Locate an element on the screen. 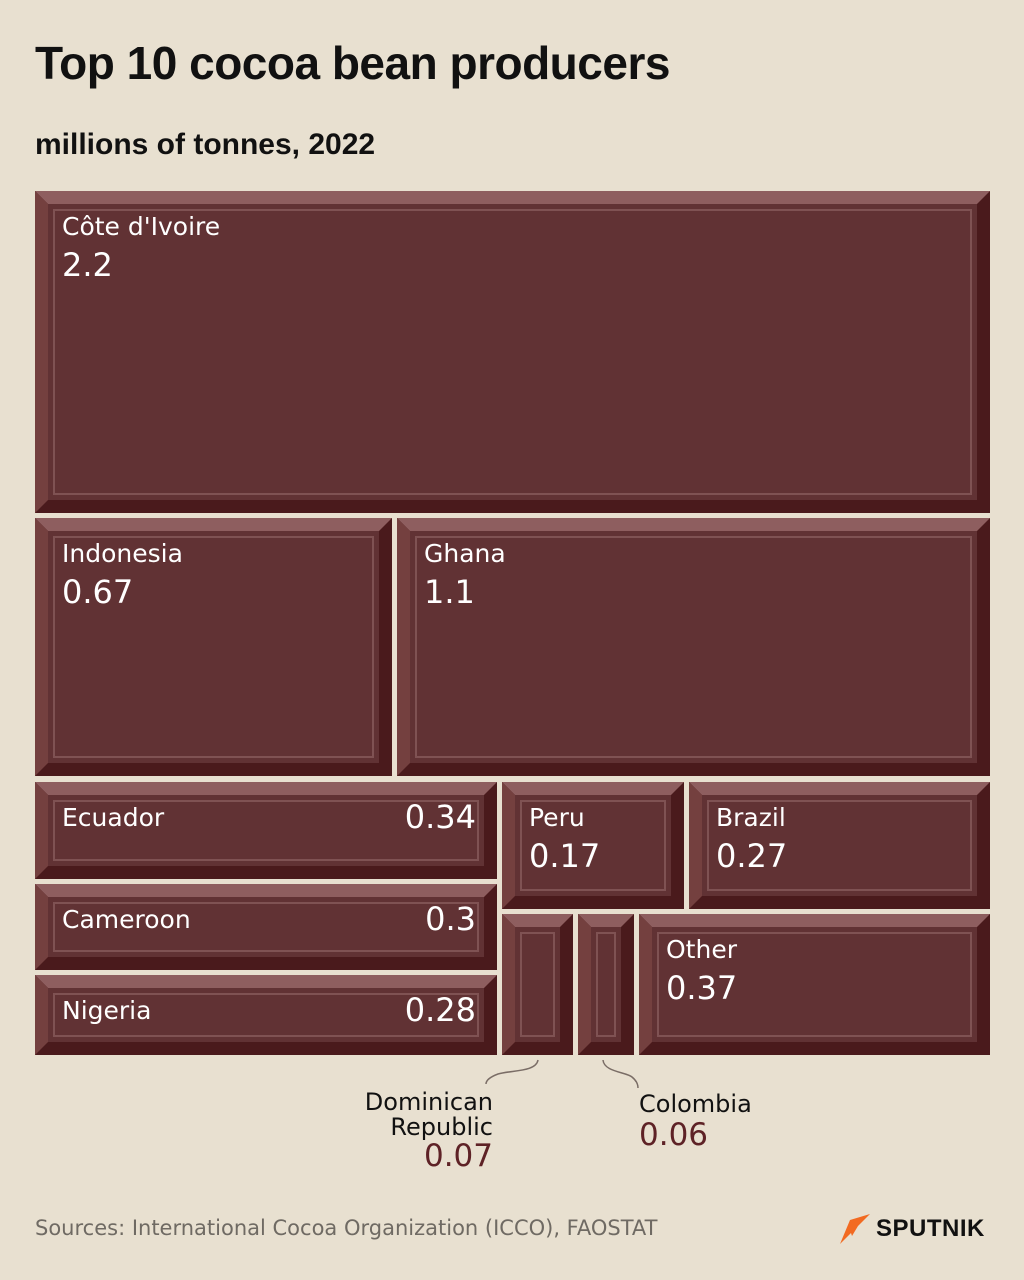  outside-label-colombia: Colombia is located at coordinates (695, 1104).